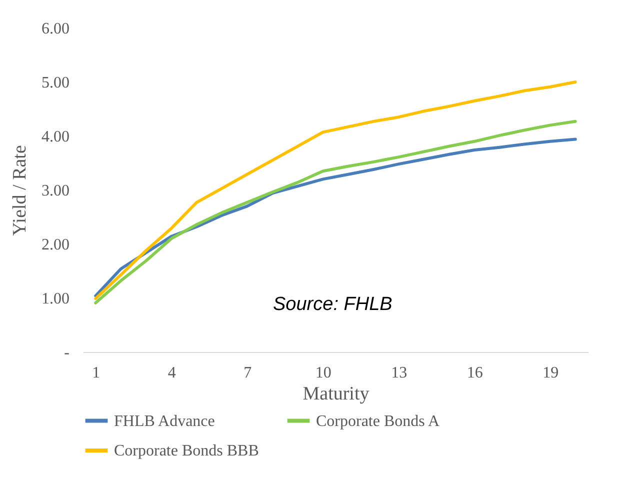 The height and width of the screenshot is (481, 634). I want to click on y-tick-label: 2.00, so click(56, 245).